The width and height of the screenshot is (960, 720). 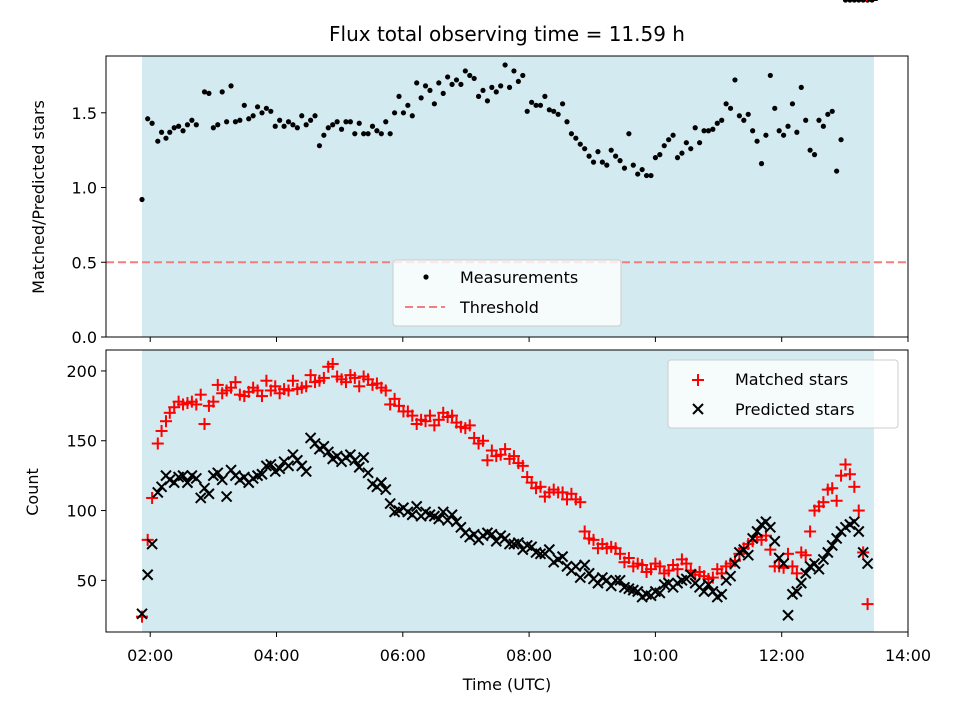 What do you see at coordinates (84, 262) in the screenshot?
I see `top-y-tick-label: 0.5` at bounding box center [84, 262].